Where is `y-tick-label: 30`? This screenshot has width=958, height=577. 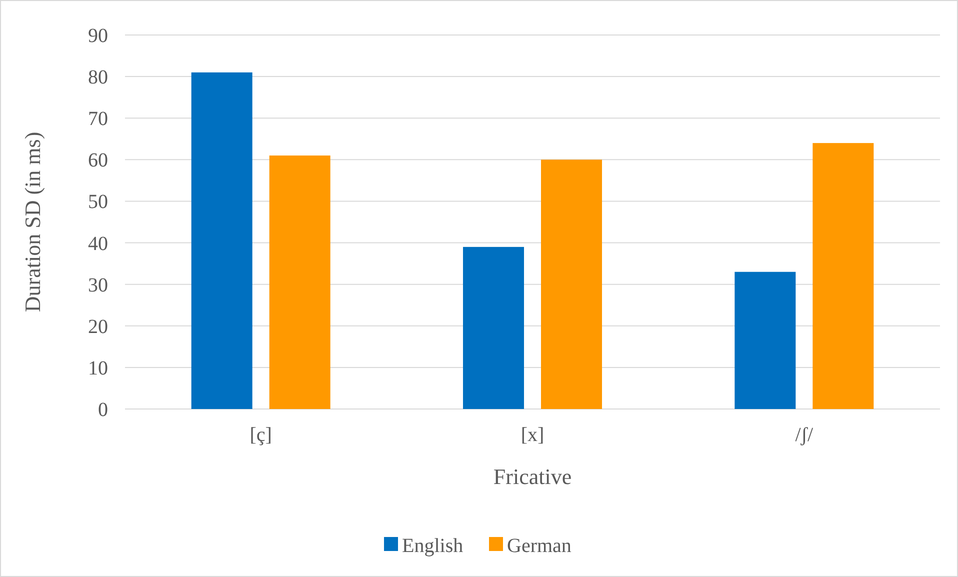 y-tick-label: 30 is located at coordinates (98, 285).